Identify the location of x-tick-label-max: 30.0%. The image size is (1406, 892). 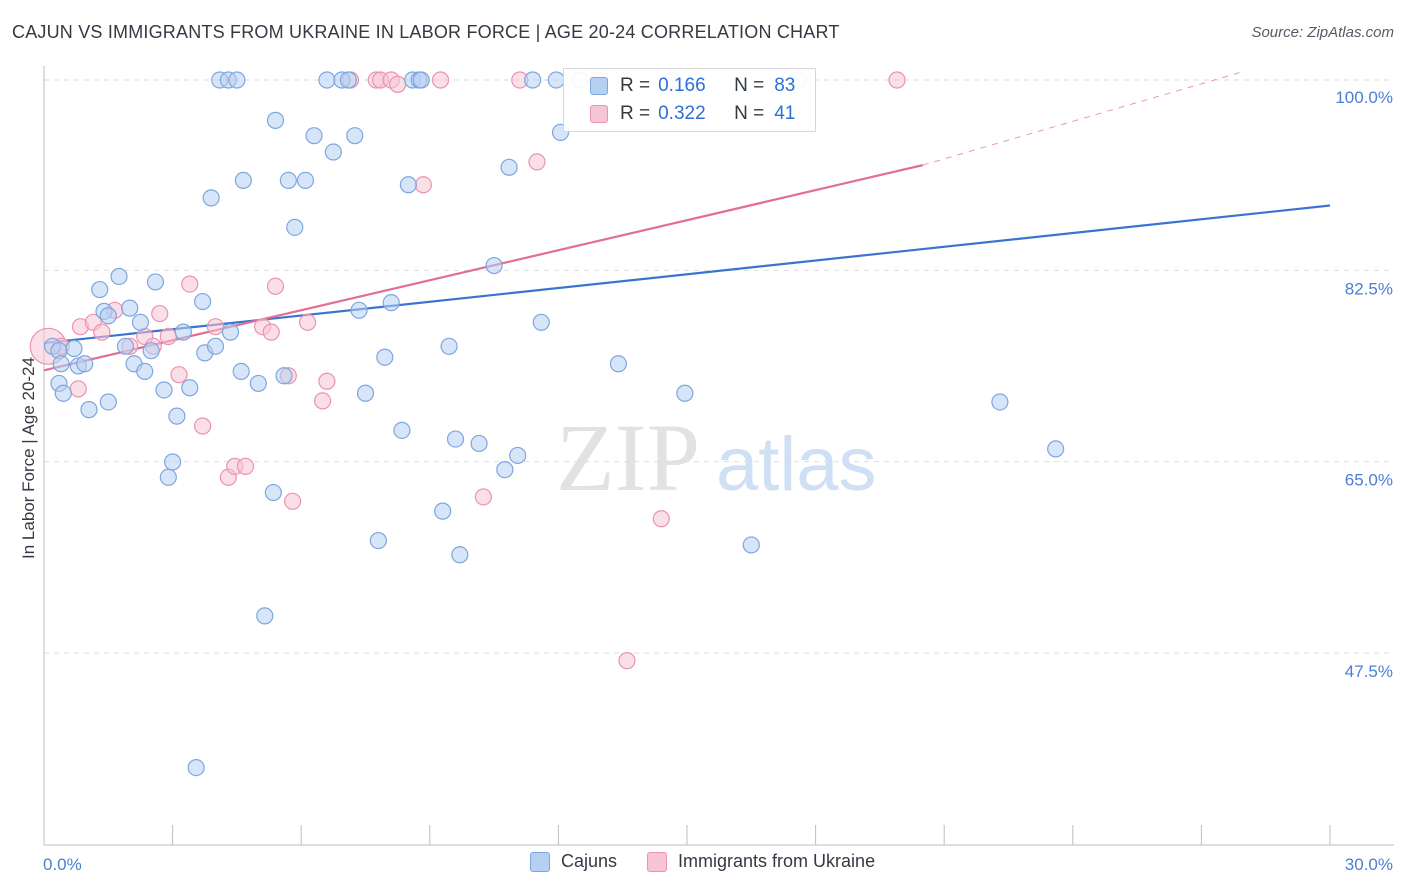
(1369, 864).